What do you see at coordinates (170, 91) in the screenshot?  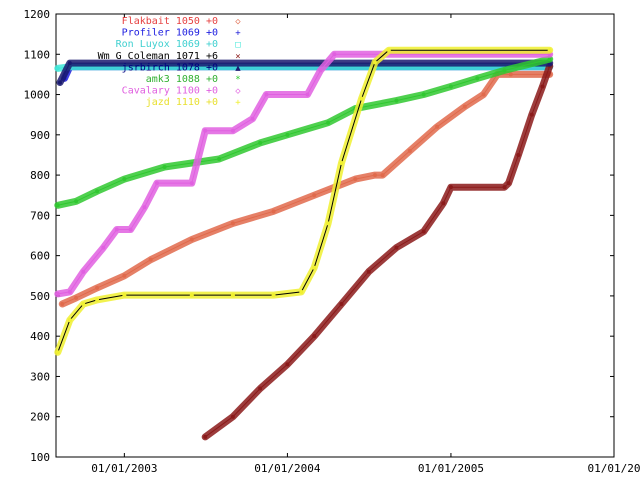 I see `legend-label: Cavalary 1100 +0` at bounding box center [170, 91].